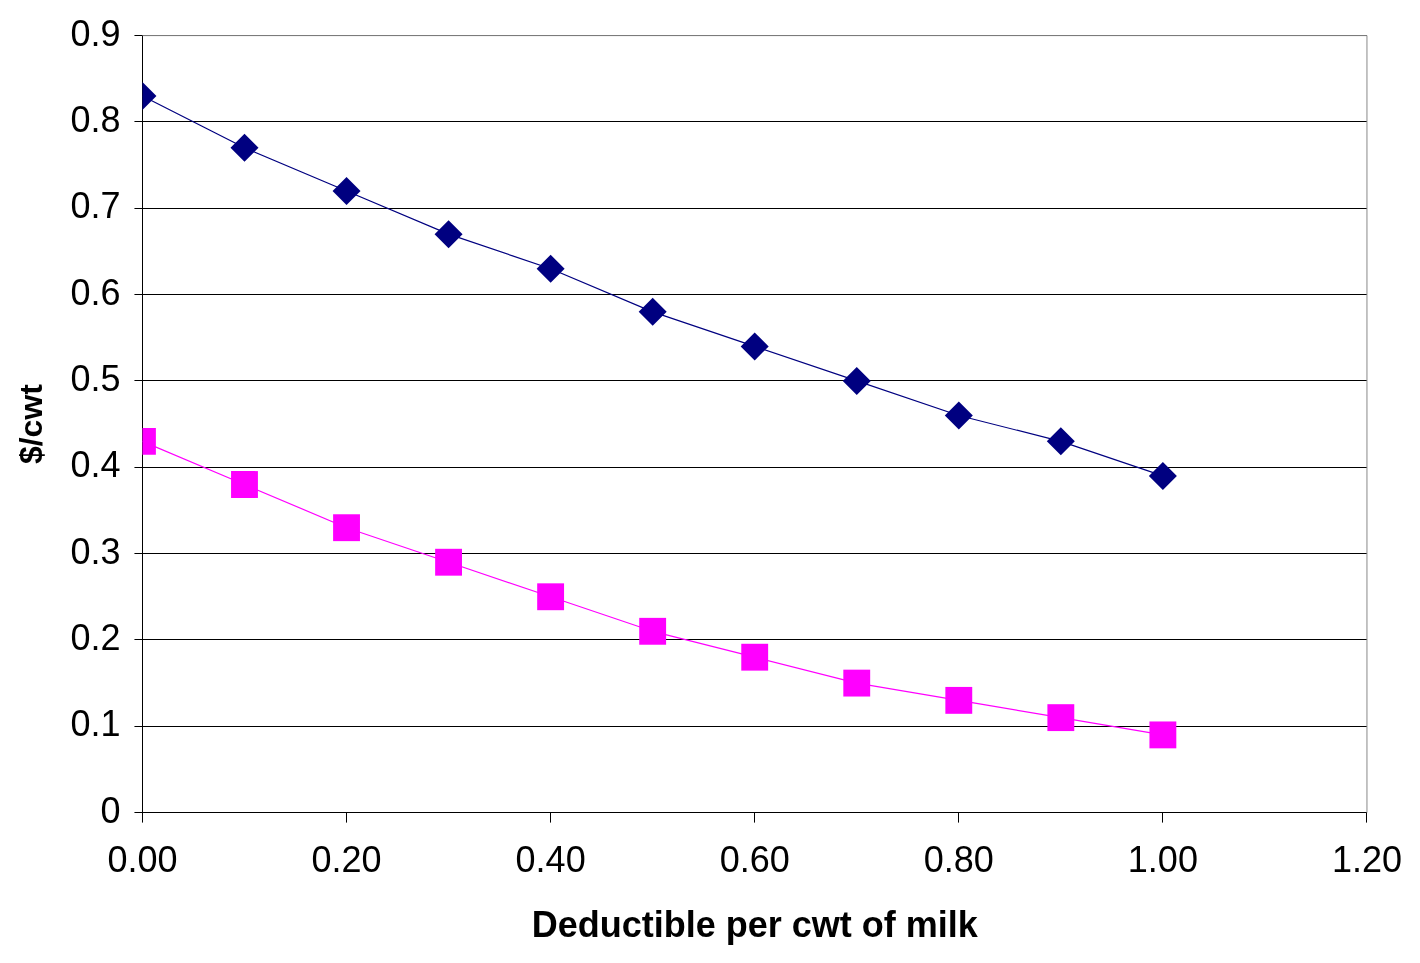 The height and width of the screenshot is (963, 1420). I want to click on x-tick-label: 1.20, so click(1367, 860).